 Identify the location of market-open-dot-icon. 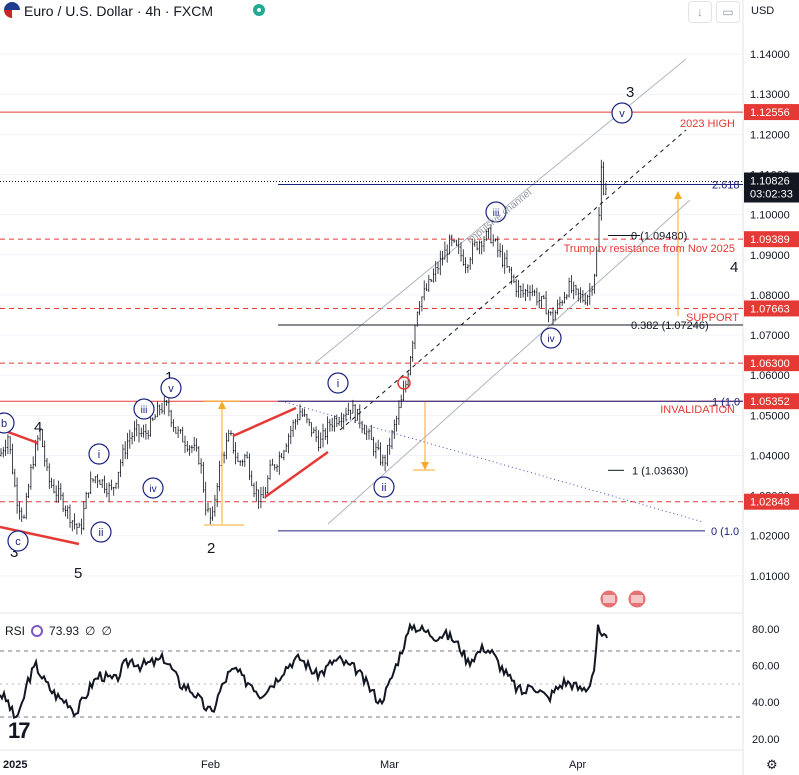
(259, 10).